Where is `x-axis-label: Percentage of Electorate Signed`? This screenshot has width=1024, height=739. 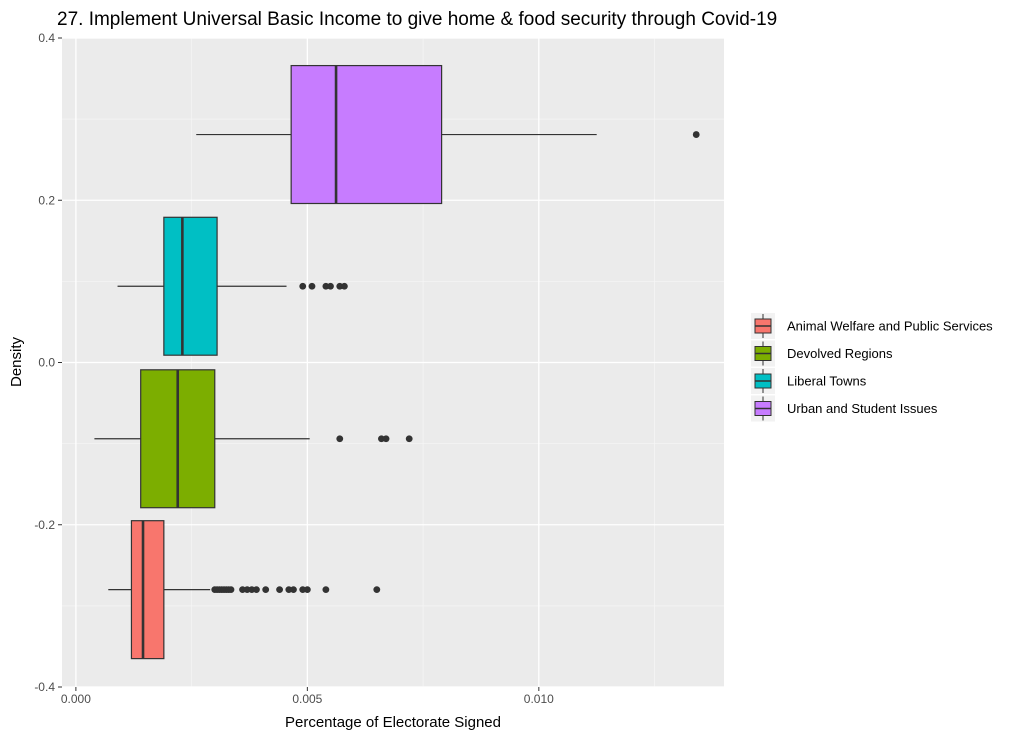 x-axis-label: Percentage of Electorate Signed is located at coordinates (393, 722).